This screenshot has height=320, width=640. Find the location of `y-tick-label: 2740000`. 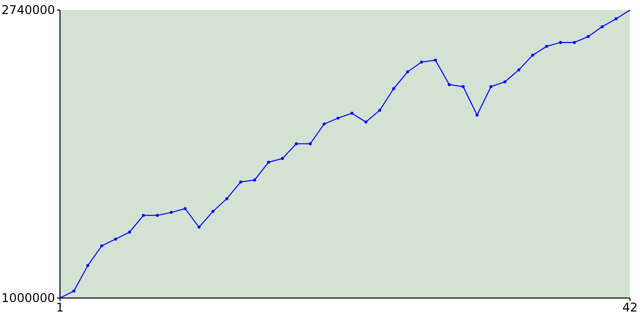

y-tick-label: 2740000 is located at coordinates (28, 10).